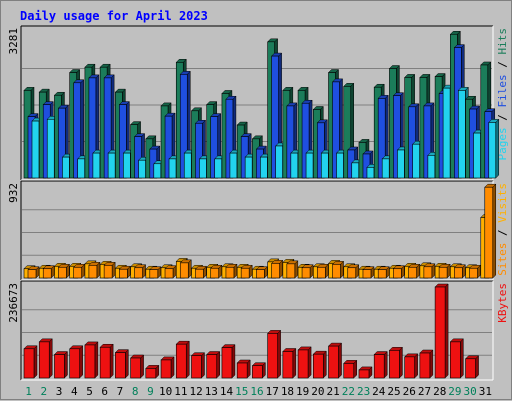 The width and height of the screenshot is (512, 401). What do you see at coordinates (394, 364) in the screenshot?
I see `bar-kbytes-day-25-front` at bounding box center [394, 364].